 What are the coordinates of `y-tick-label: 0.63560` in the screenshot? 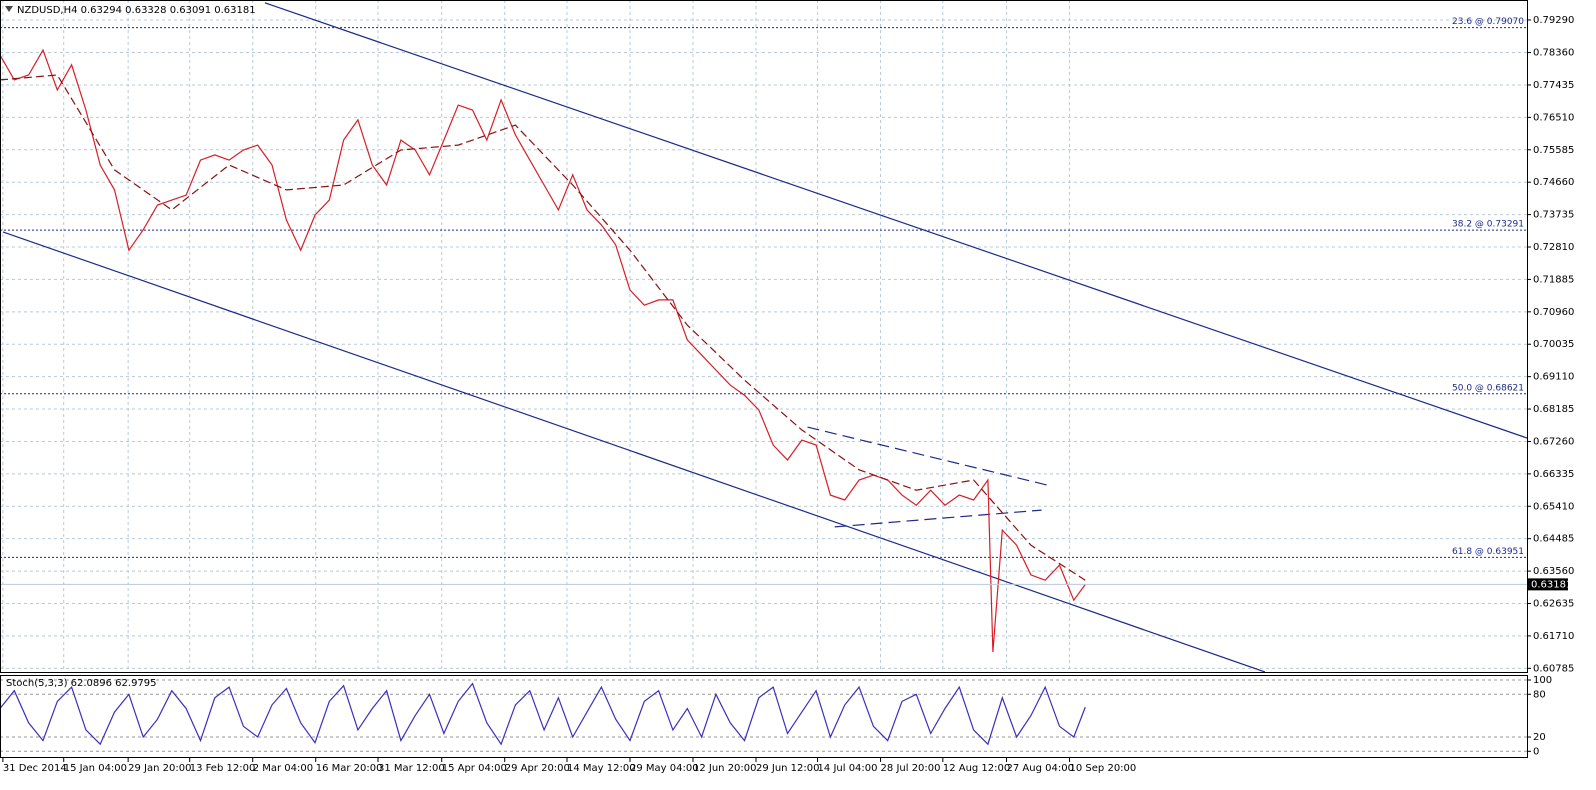 It's located at (1553, 571).